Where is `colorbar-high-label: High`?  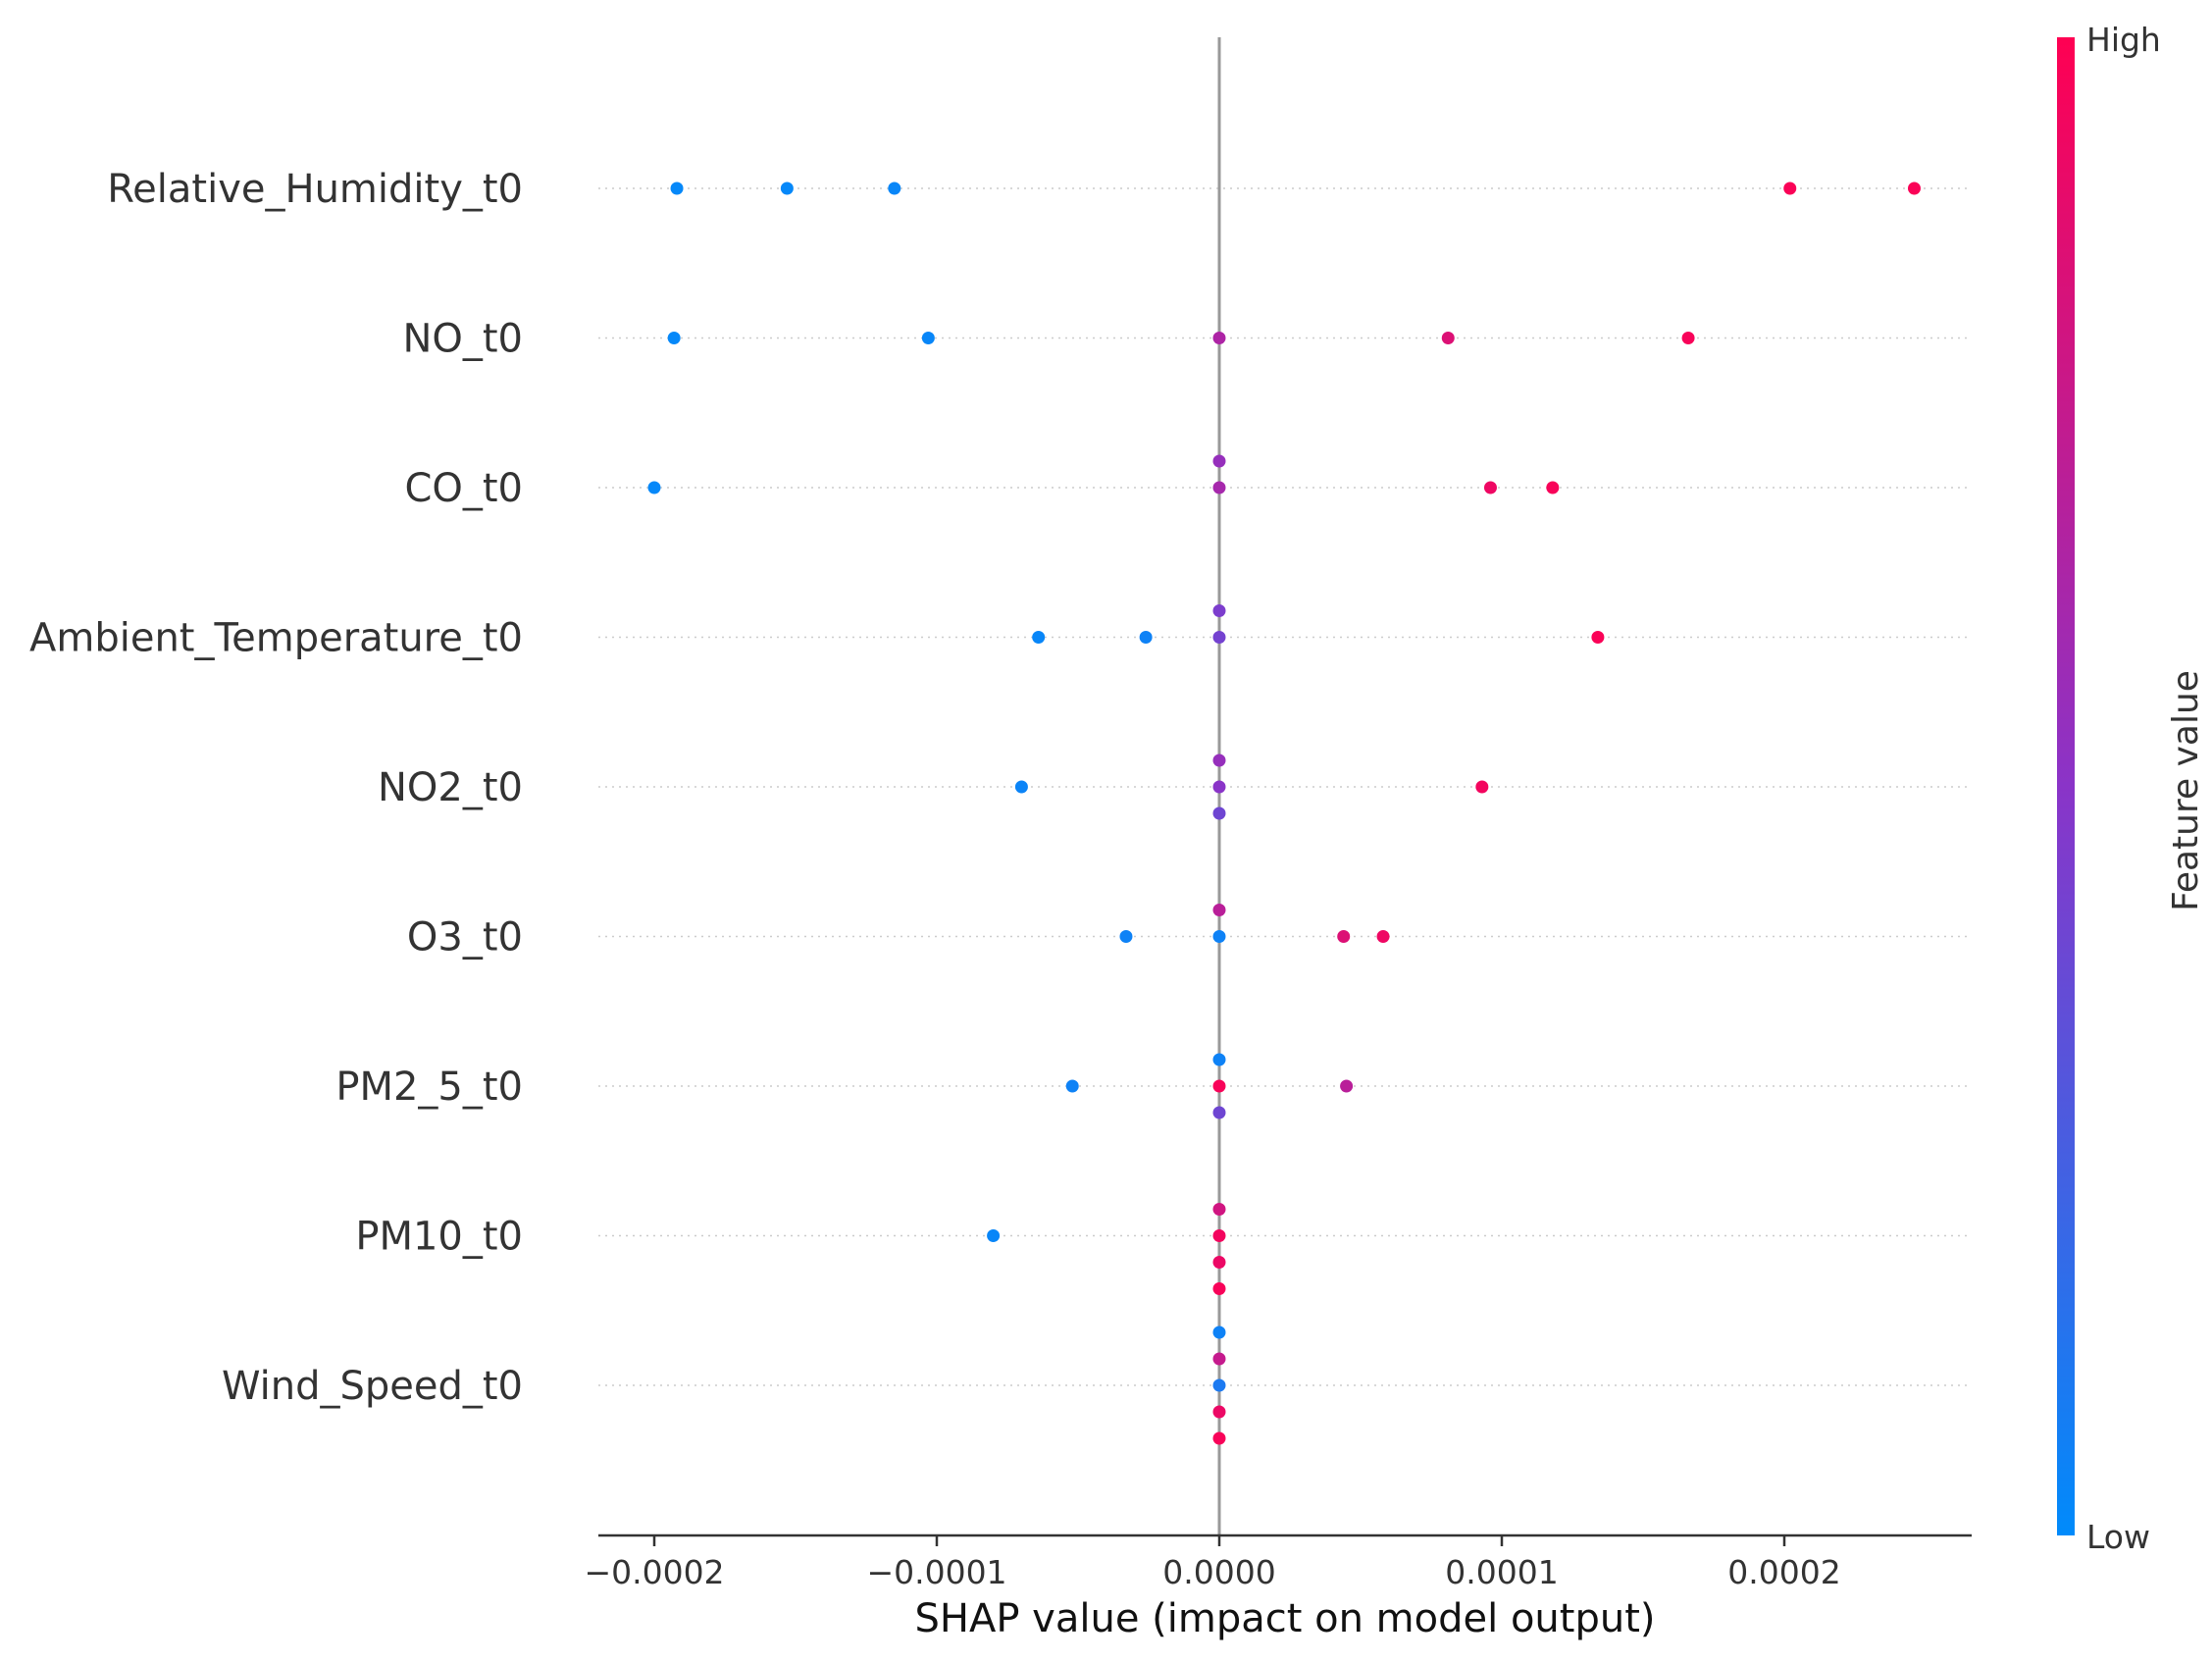 colorbar-high-label: High is located at coordinates (2123, 40).